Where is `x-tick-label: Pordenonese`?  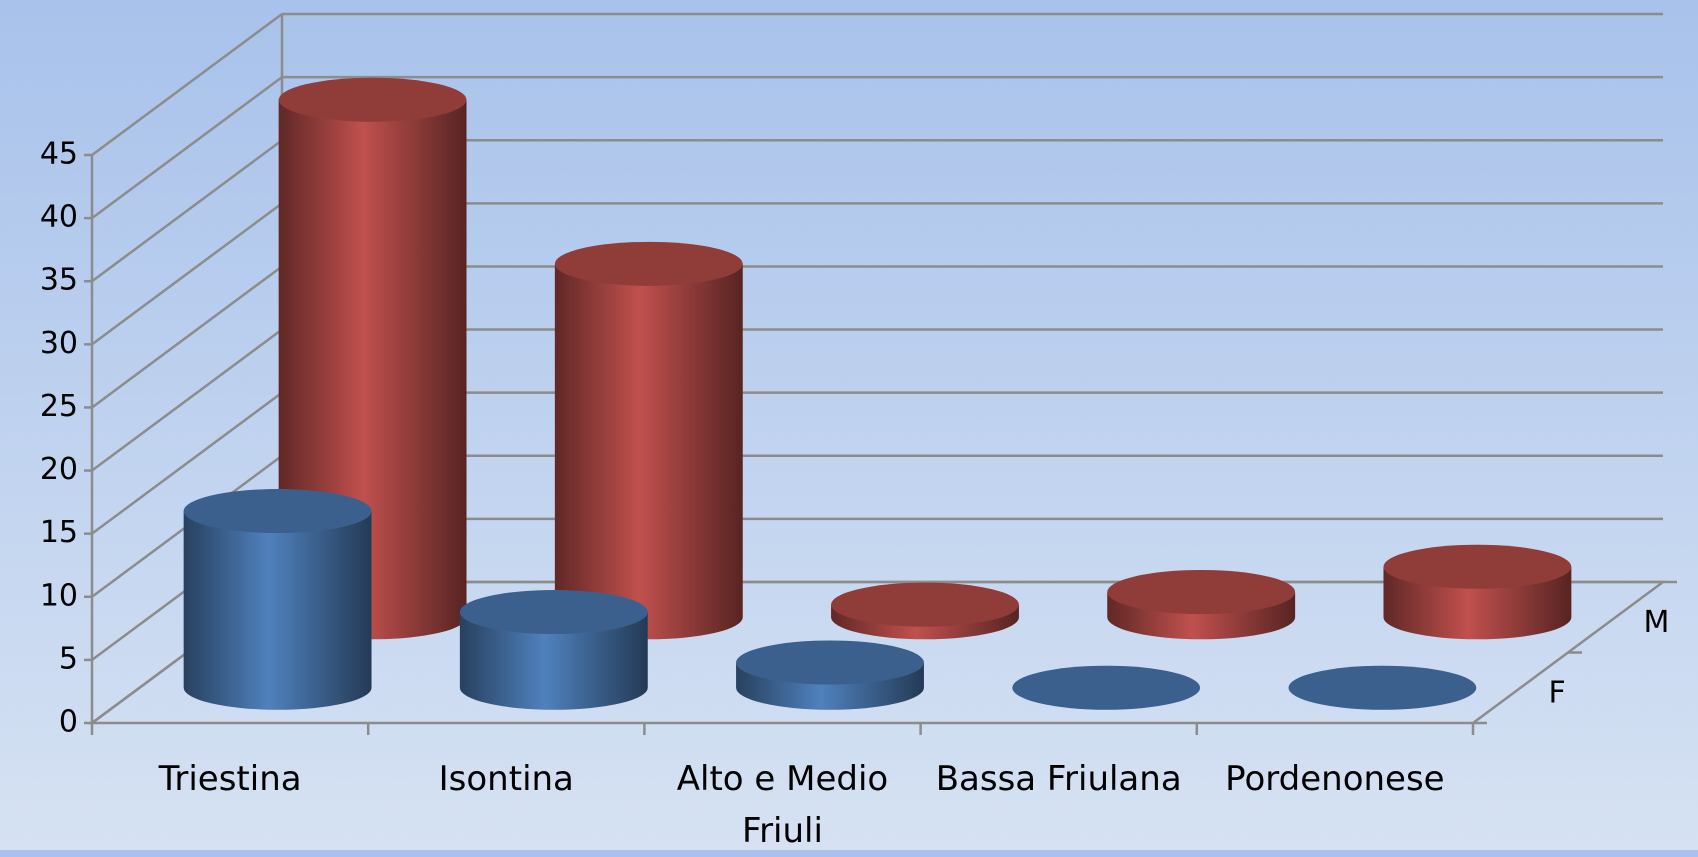
x-tick-label: Pordenonese is located at coordinates (1335, 779).